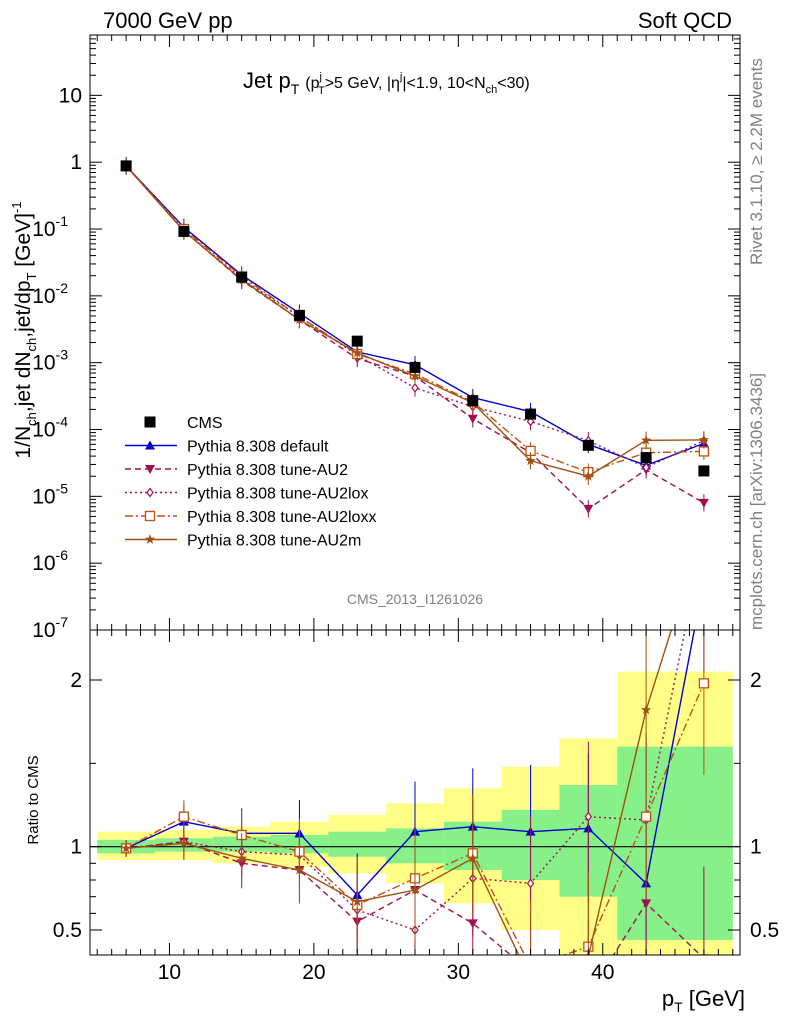  I want to click on x-tick-label: 40, so click(602, 972).